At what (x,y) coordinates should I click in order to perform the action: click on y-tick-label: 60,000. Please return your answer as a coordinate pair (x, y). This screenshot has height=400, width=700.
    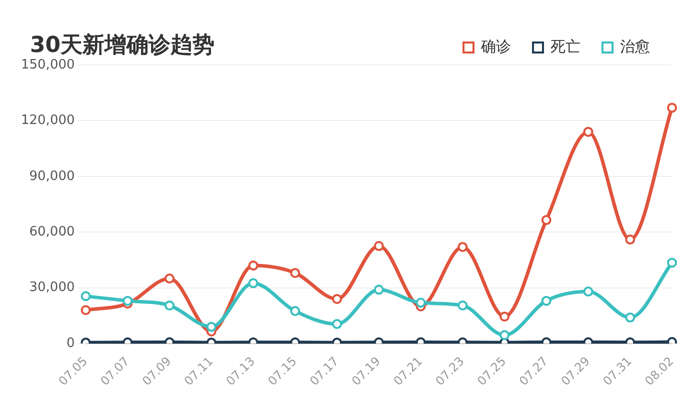
    Looking at the image, I should click on (52, 232).